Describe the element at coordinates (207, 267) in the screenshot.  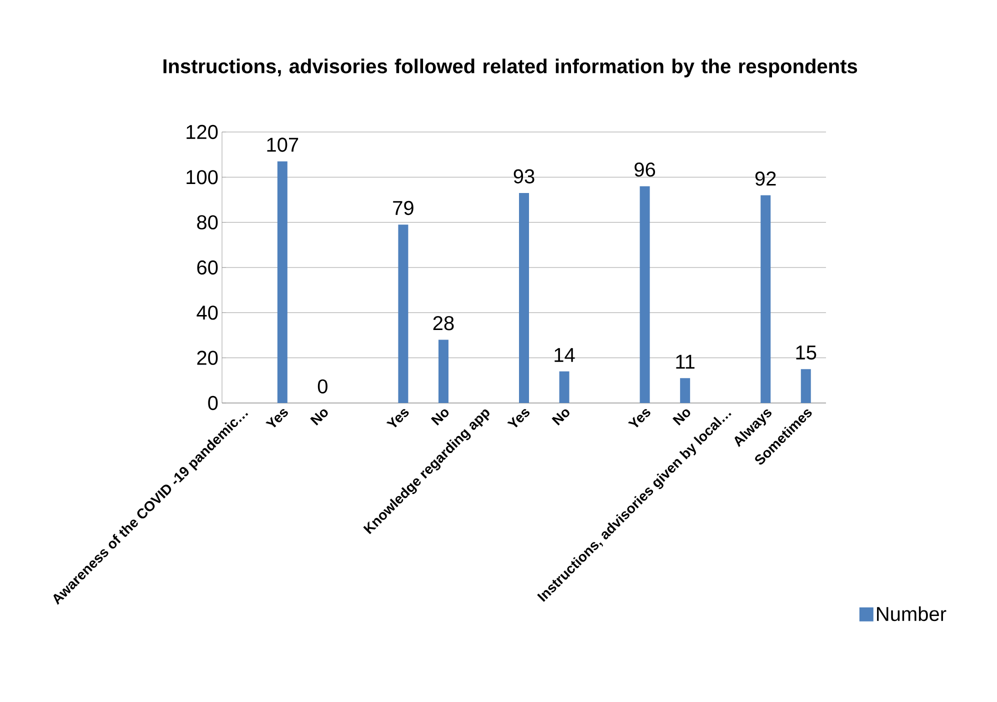
I see `y-tick-label: 60` at that location.